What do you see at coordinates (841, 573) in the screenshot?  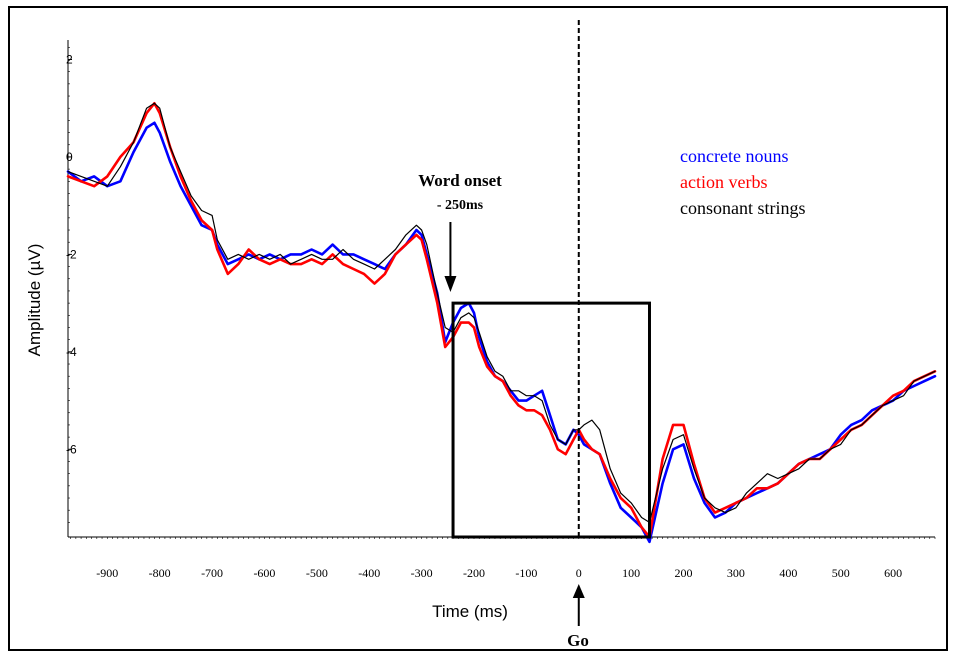 I see `x-tick-label: 500` at bounding box center [841, 573].